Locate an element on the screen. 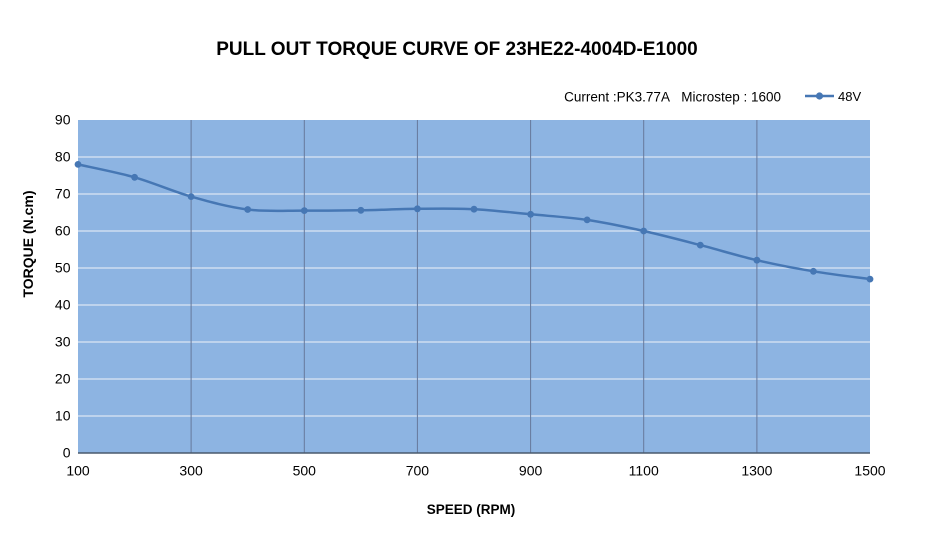  svg-text: 10 is located at coordinates (63, 416).